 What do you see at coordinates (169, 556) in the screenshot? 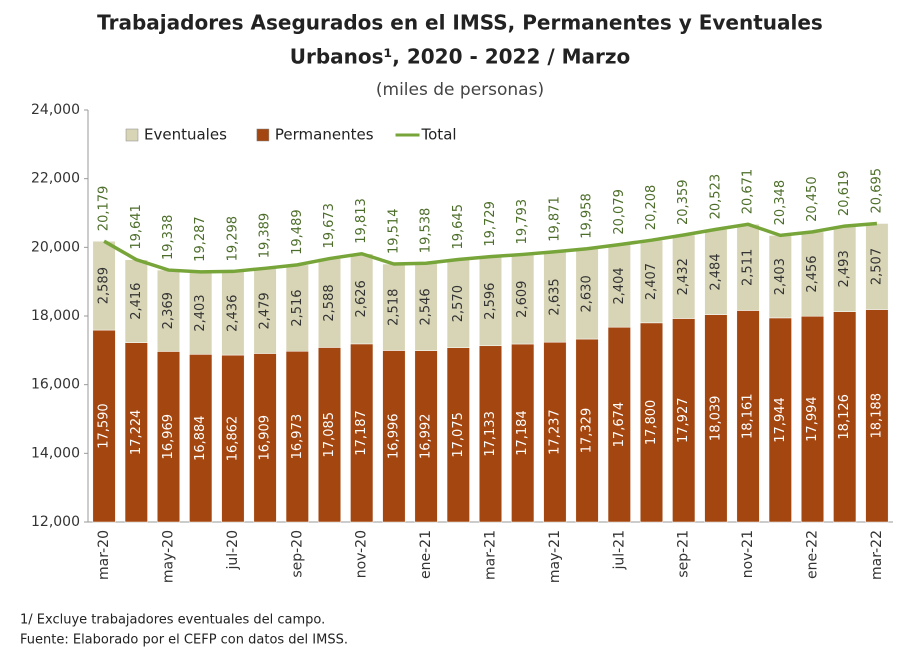
I see `x-tick-label: may-20` at bounding box center [169, 556].